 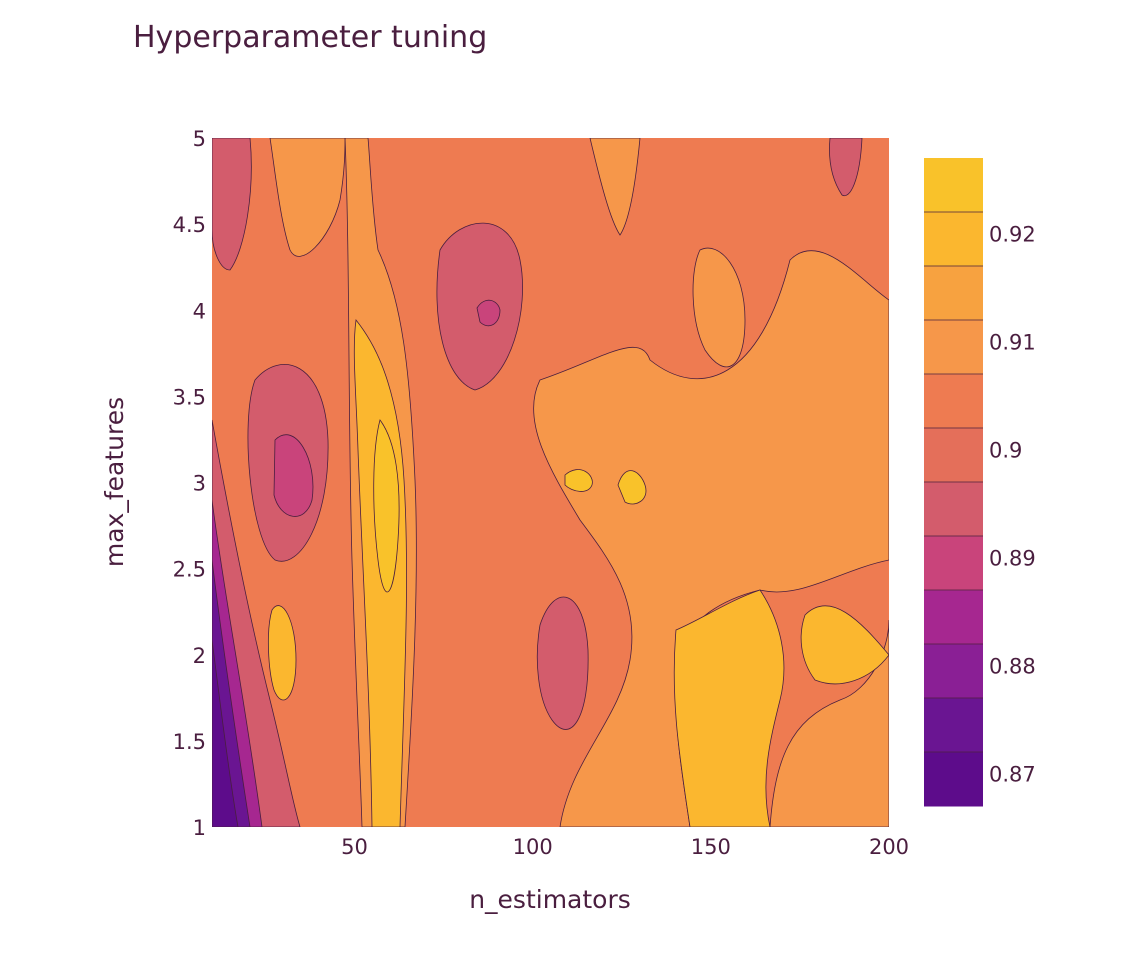 What do you see at coordinates (488, 313) in the screenshot?
I see `contour-region-basin-85-core` at bounding box center [488, 313].